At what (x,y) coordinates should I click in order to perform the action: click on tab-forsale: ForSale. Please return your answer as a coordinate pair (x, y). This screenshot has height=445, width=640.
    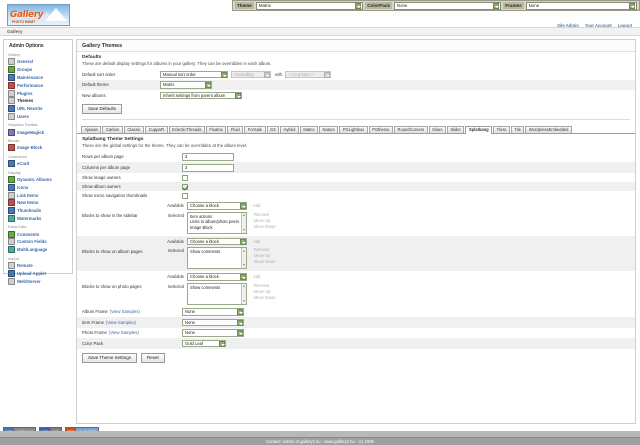
    Looking at the image, I should click on (255, 129).